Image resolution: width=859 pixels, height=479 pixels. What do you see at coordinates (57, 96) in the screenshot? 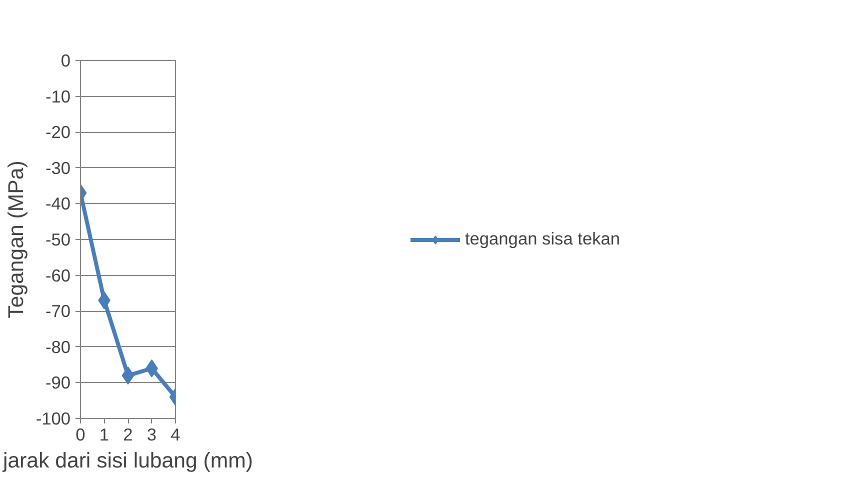
I see `y-tick-label: -10` at bounding box center [57, 96].